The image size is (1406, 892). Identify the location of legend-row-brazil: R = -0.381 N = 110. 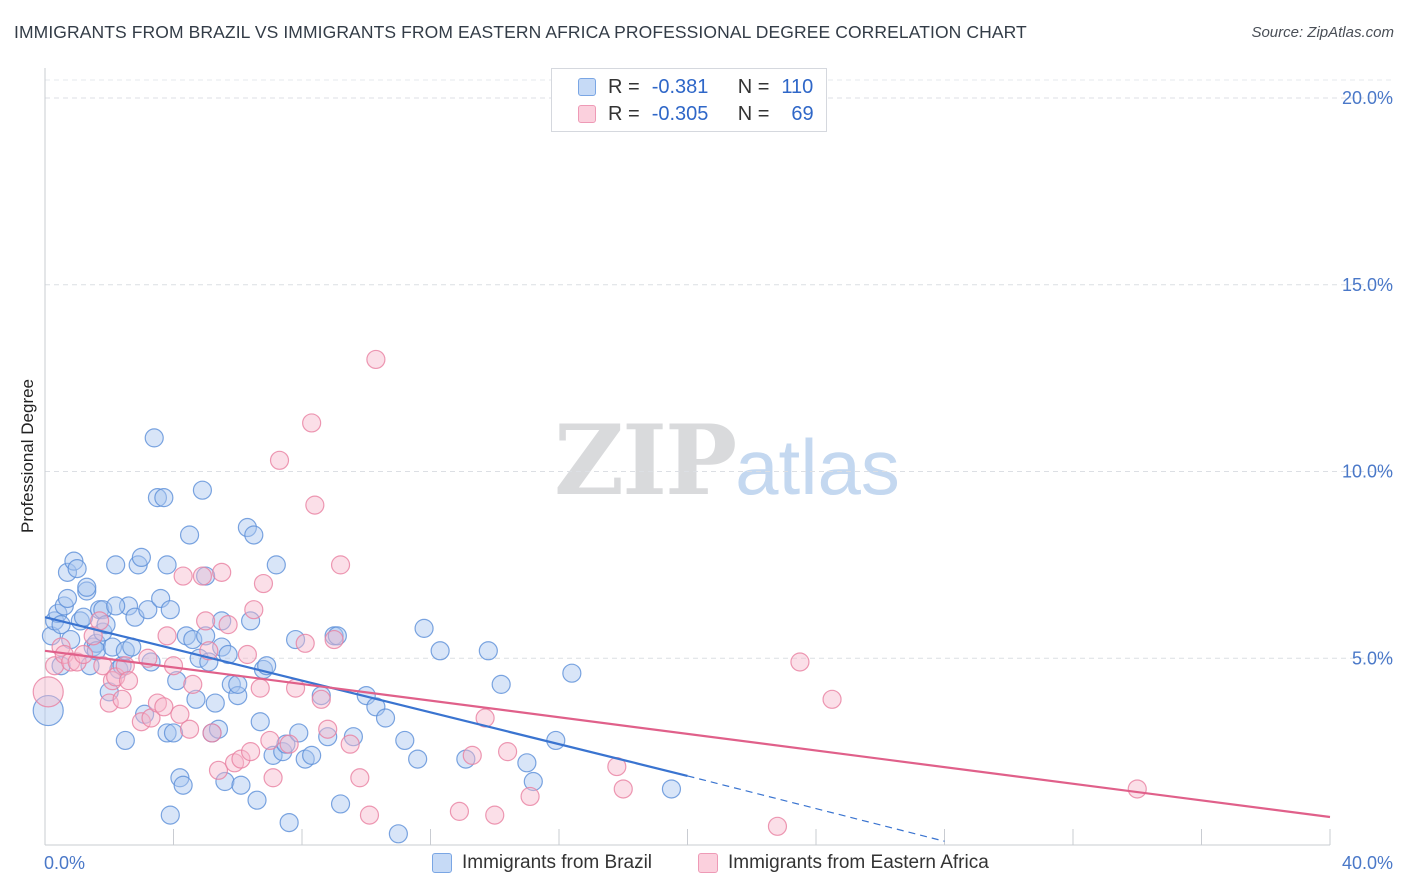
(682, 87).